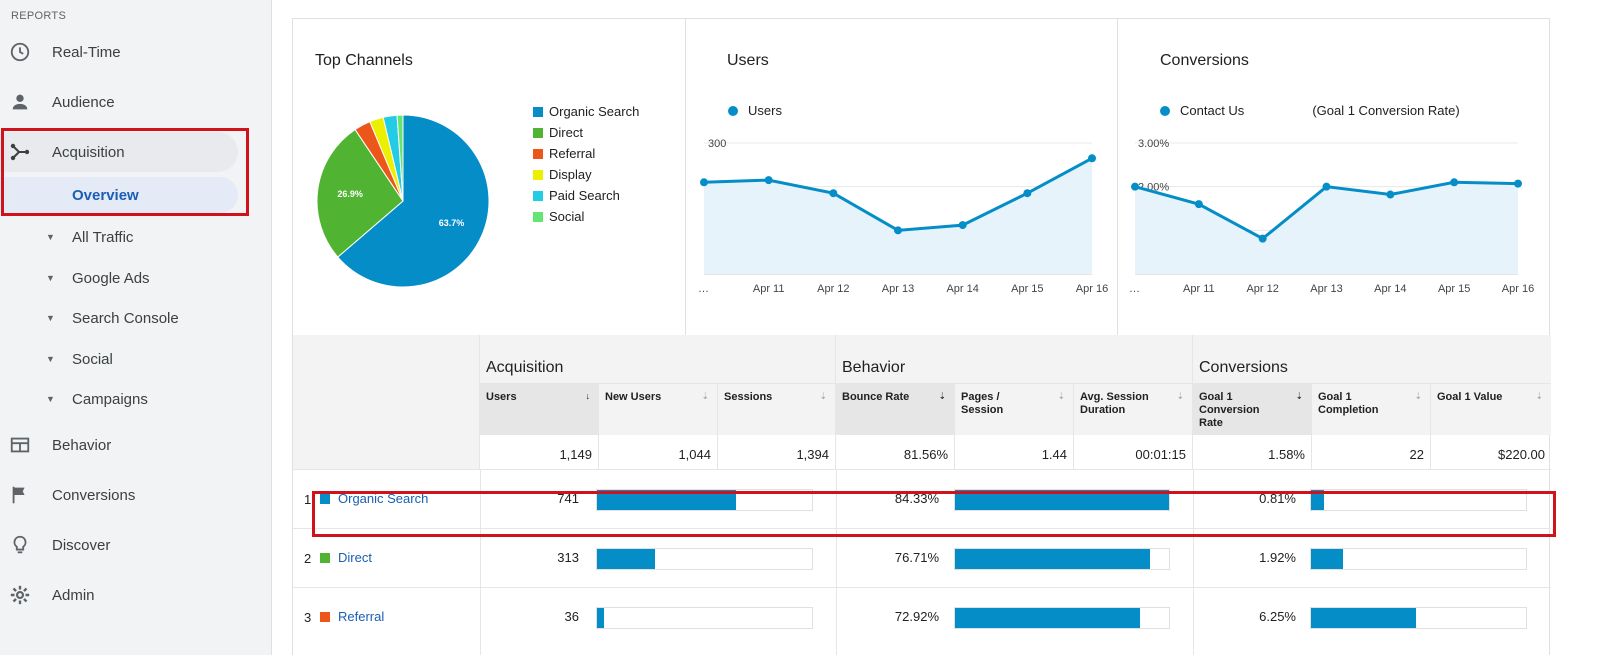 The image size is (1600, 655). What do you see at coordinates (748, 397) in the screenshot?
I see `column-label: Sessions` at bounding box center [748, 397].